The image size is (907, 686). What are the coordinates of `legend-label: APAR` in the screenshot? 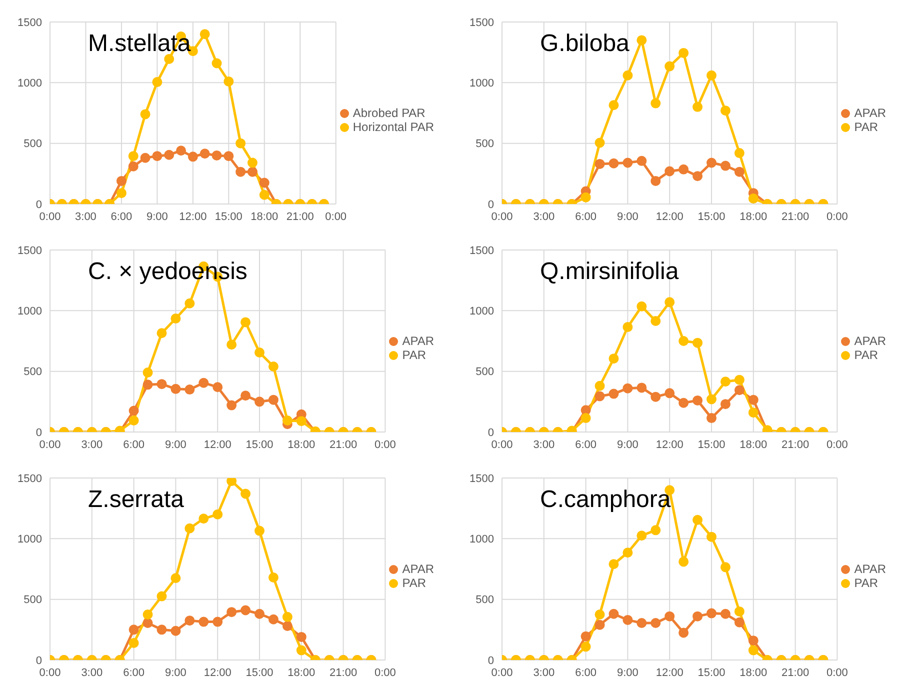 It's located at (870, 113).